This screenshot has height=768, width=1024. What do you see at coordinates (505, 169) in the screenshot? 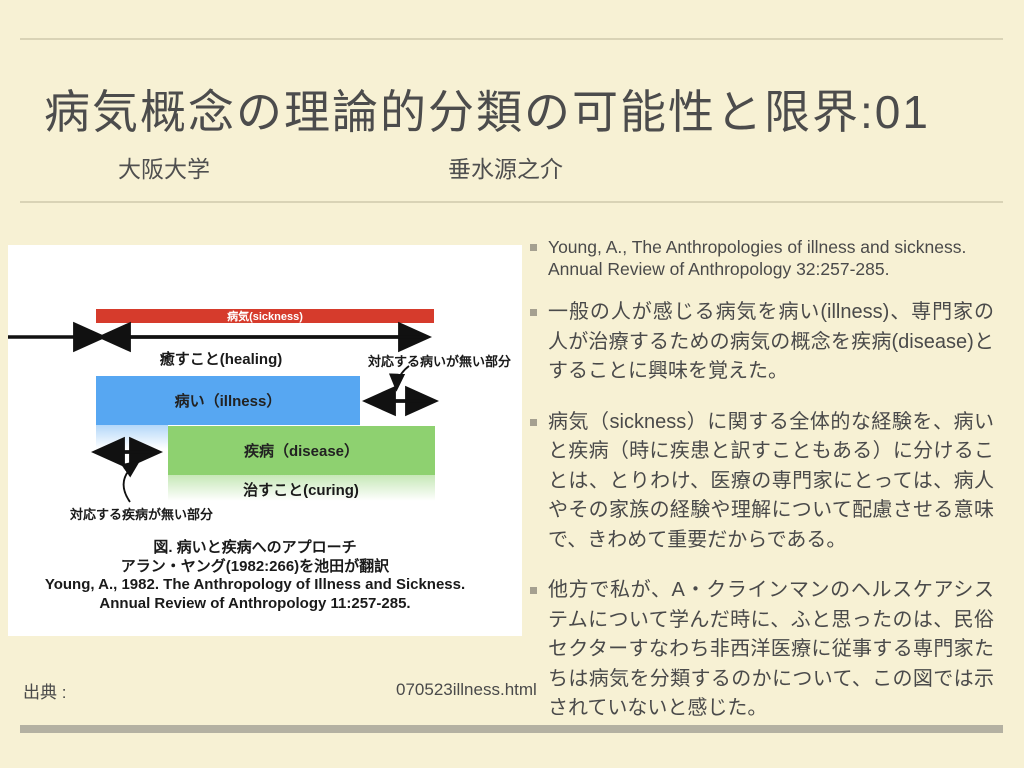
I see `author-name: 垂水源之介` at bounding box center [505, 169].